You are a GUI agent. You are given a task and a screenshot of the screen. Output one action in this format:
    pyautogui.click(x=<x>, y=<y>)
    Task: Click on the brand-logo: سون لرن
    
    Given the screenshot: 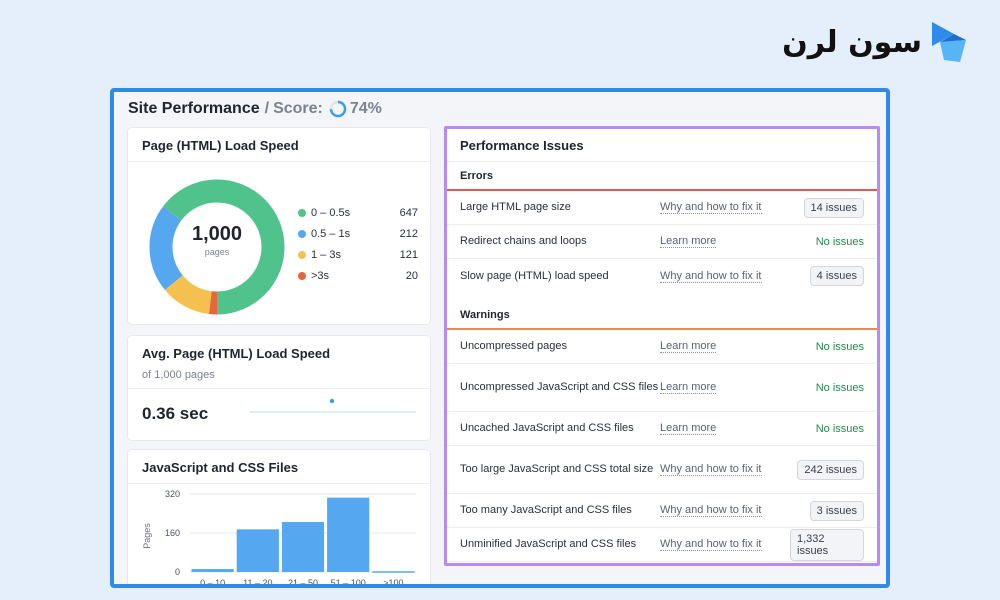 What is the action you would take?
    pyautogui.click(x=875, y=42)
    